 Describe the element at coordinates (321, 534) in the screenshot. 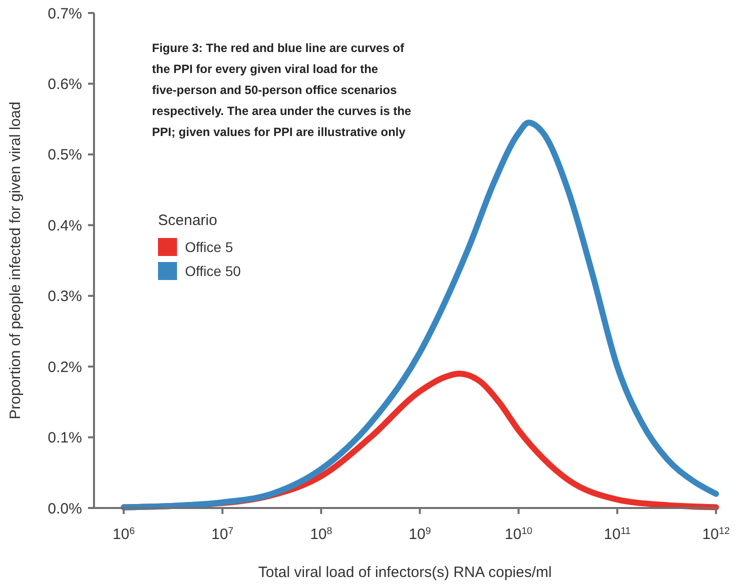

I see `x-tick-label: 10$^{8}$` at that location.